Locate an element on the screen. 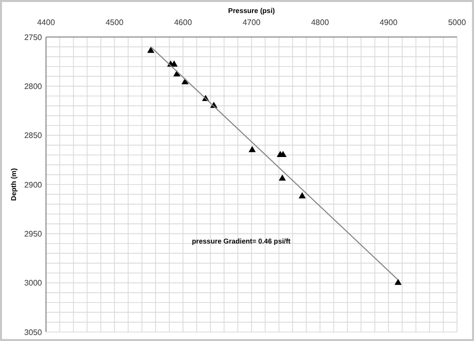 The height and width of the screenshot is (341, 474). x-tick-label: 4900 is located at coordinates (389, 22).